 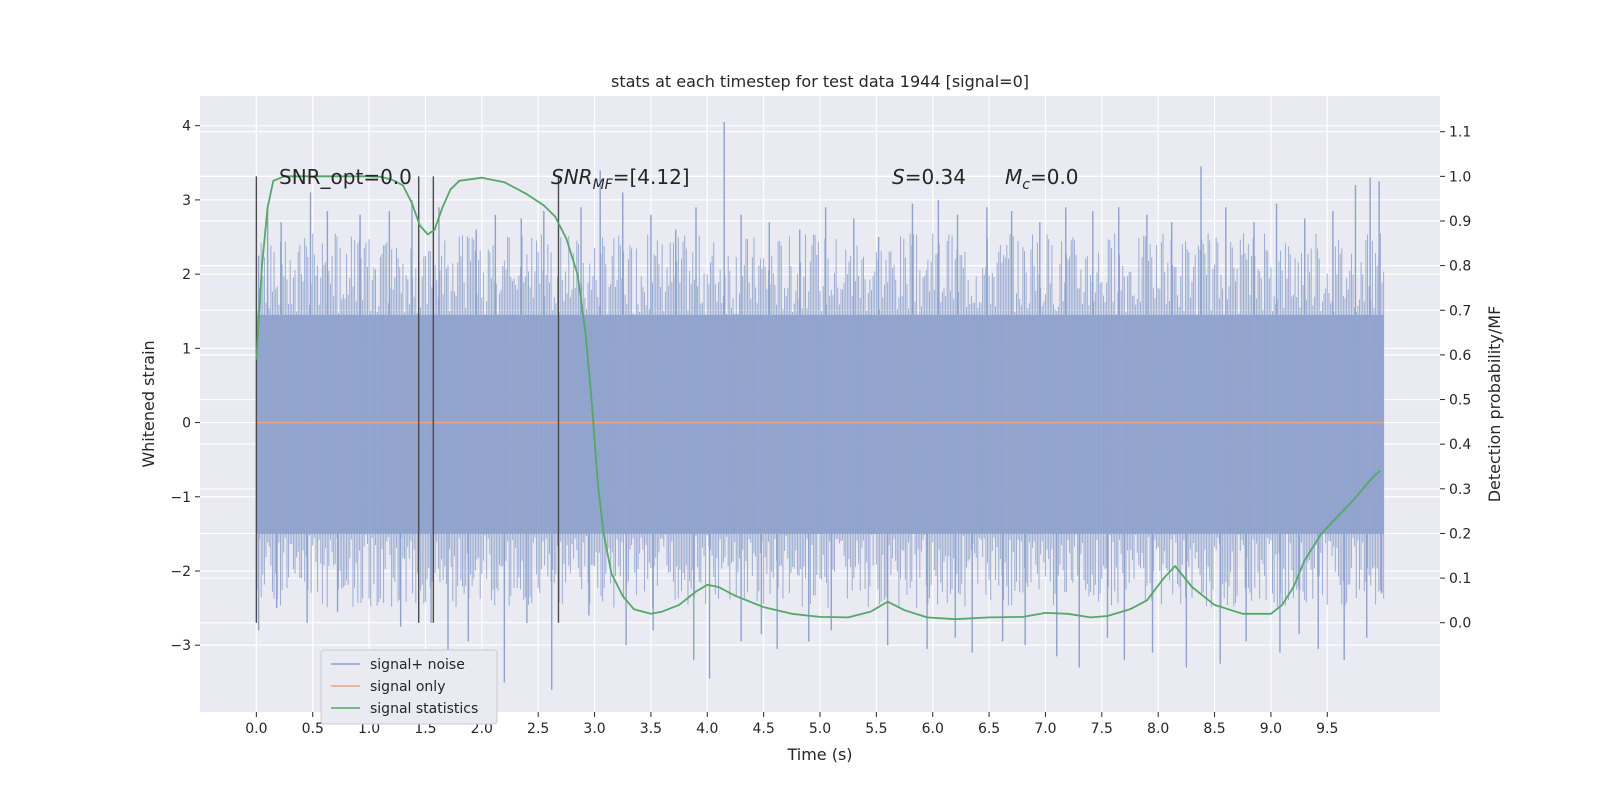 What do you see at coordinates (1102, 729) in the screenshot?
I see `x-tick-label: 7.5` at bounding box center [1102, 729].